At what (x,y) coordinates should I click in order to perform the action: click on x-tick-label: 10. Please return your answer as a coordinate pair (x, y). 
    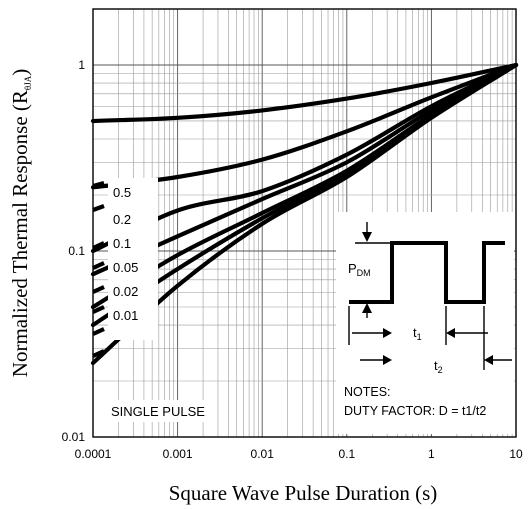
    Looking at the image, I should click on (516, 454).